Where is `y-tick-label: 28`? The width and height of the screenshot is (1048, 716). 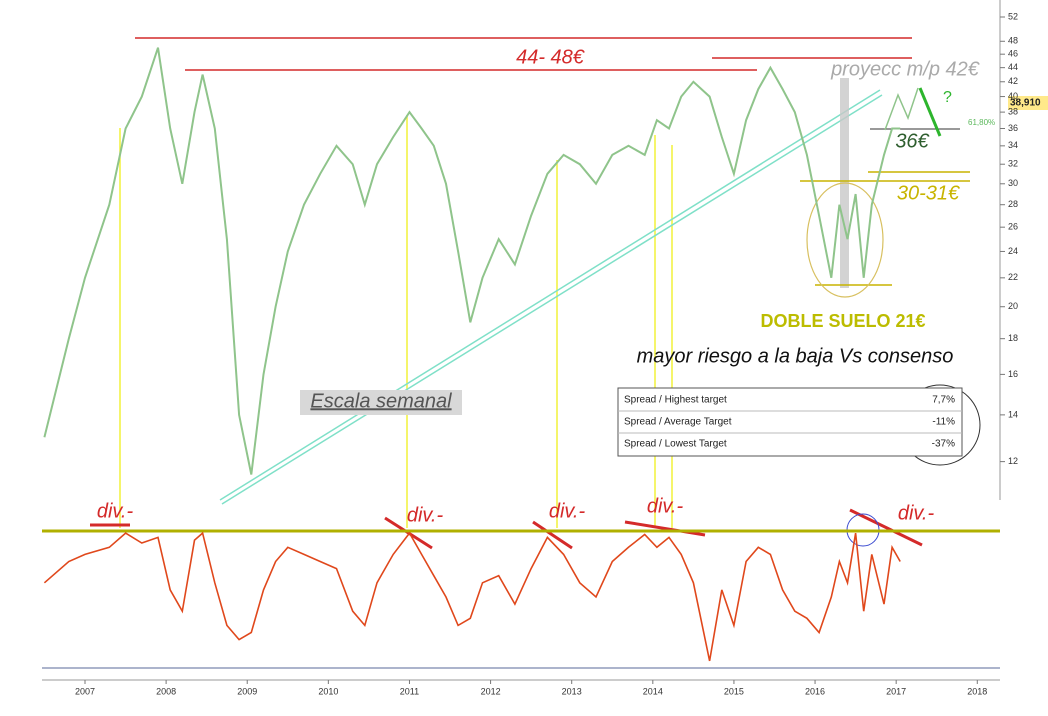 y-tick-label: 28 is located at coordinates (1013, 204).